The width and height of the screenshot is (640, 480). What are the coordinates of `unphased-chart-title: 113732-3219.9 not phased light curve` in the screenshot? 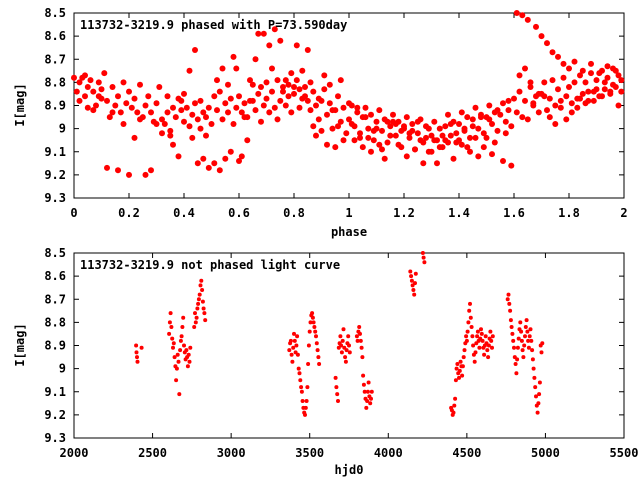 It's located at (210, 265).